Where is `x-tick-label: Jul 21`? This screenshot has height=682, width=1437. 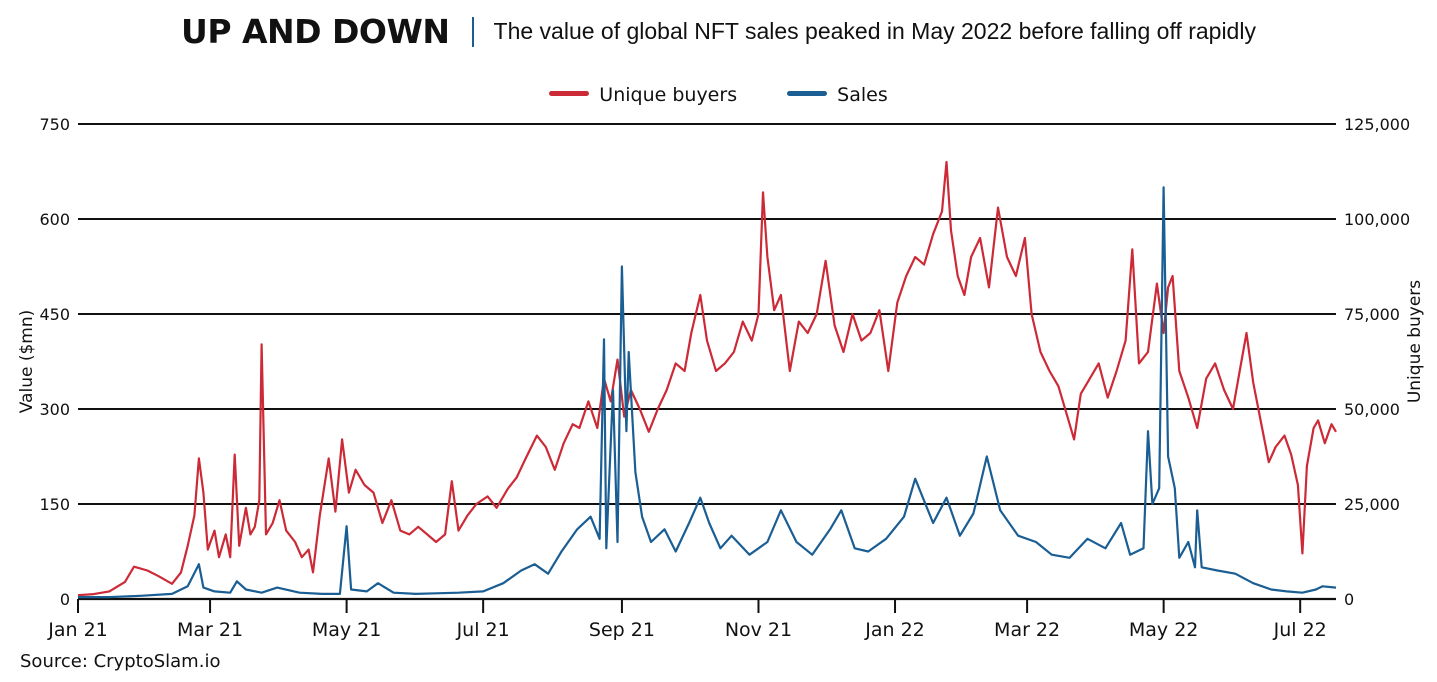 x-tick-label: Jul 21 is located at coordinates (483, 630).